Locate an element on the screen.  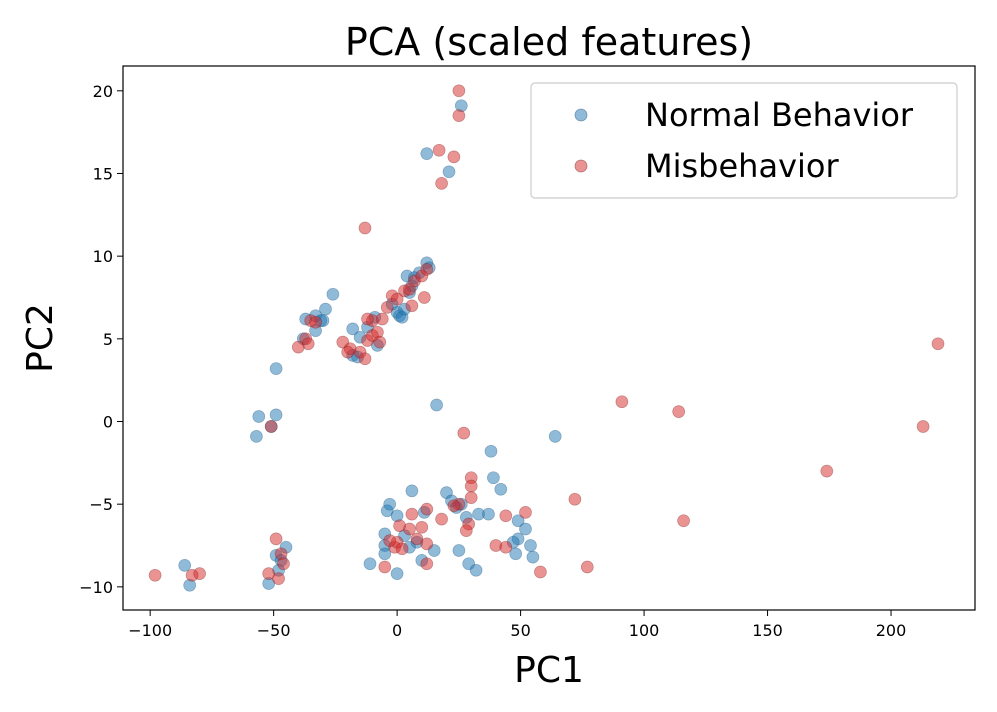
x-tick-label: −100 is located at coordinates (150, 630).